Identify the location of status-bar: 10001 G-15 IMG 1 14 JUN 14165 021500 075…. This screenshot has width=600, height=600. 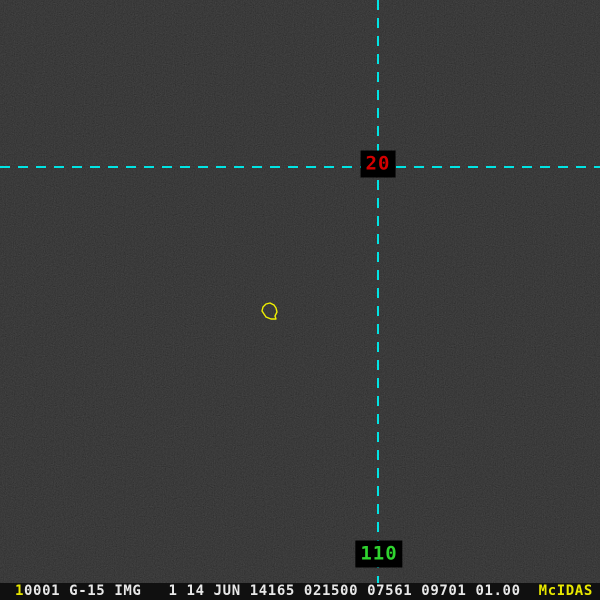
(300, 591).